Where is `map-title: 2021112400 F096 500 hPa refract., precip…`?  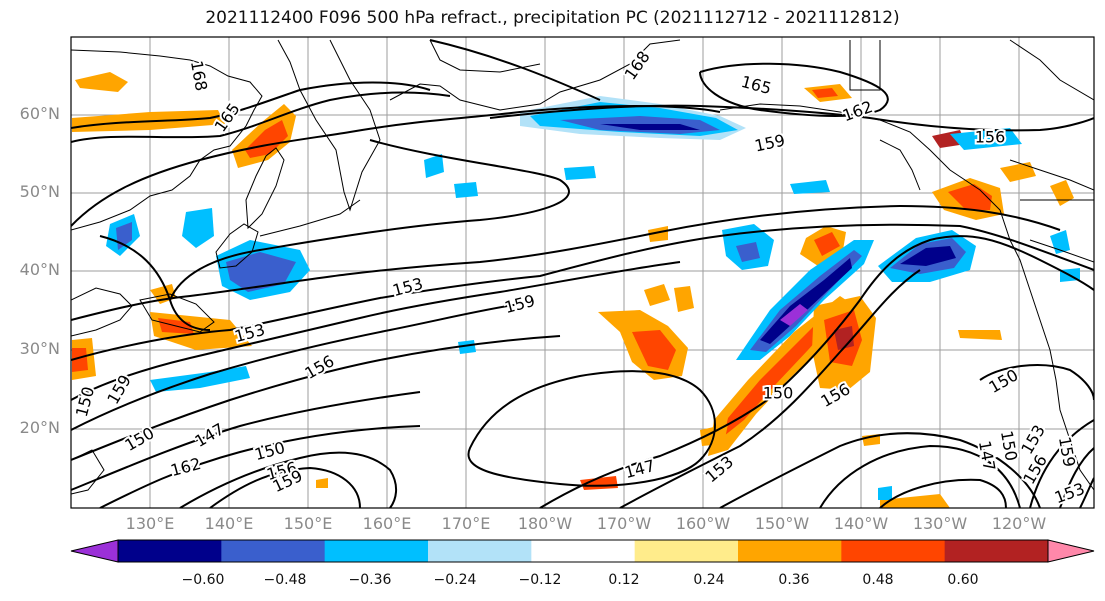 map-title: 2021112400 F096 500 hPa refract., precip… is located at coordinates (552, 18).